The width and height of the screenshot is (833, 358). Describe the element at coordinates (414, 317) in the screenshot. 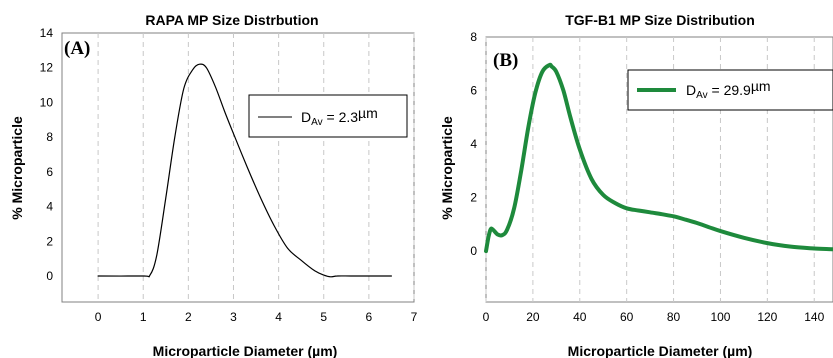

I see `x-tick-label-a: 7` at that location.